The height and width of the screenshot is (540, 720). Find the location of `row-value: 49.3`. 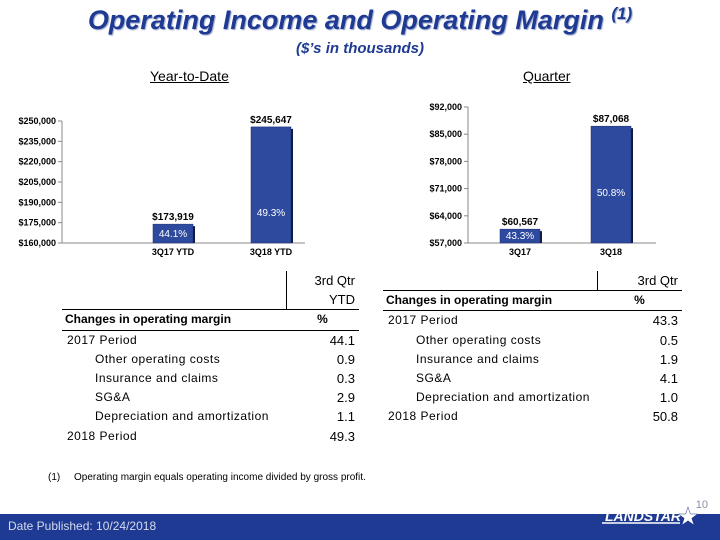

row-value: 49.3 is located at coordinates (342, 436).